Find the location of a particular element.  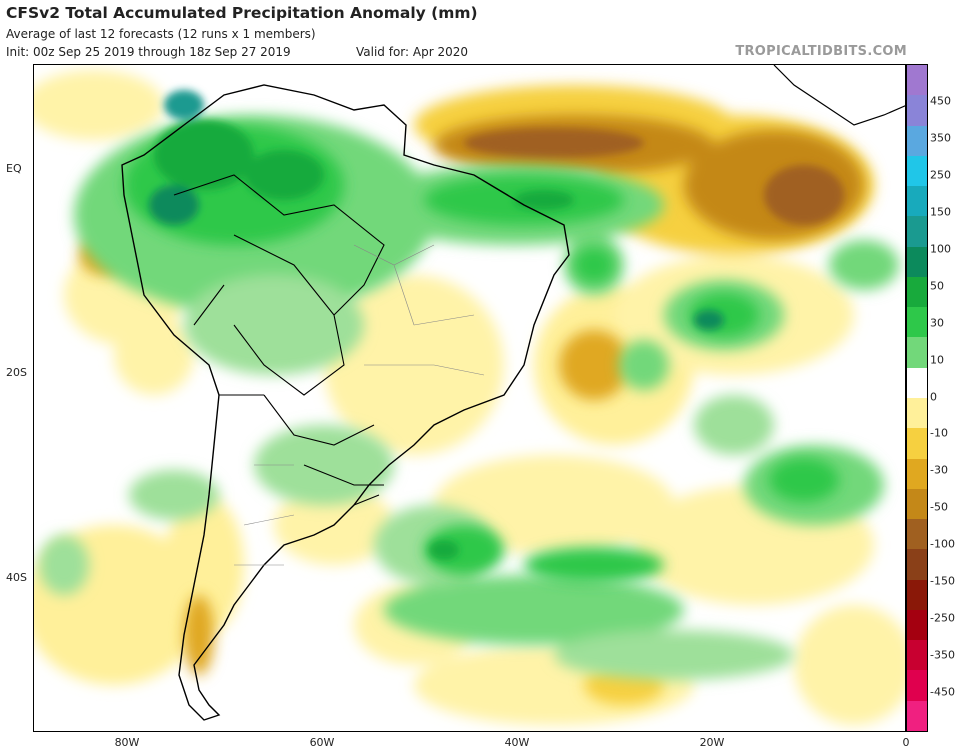

colorbar-label: 30 is located at coordinates (937, 323).